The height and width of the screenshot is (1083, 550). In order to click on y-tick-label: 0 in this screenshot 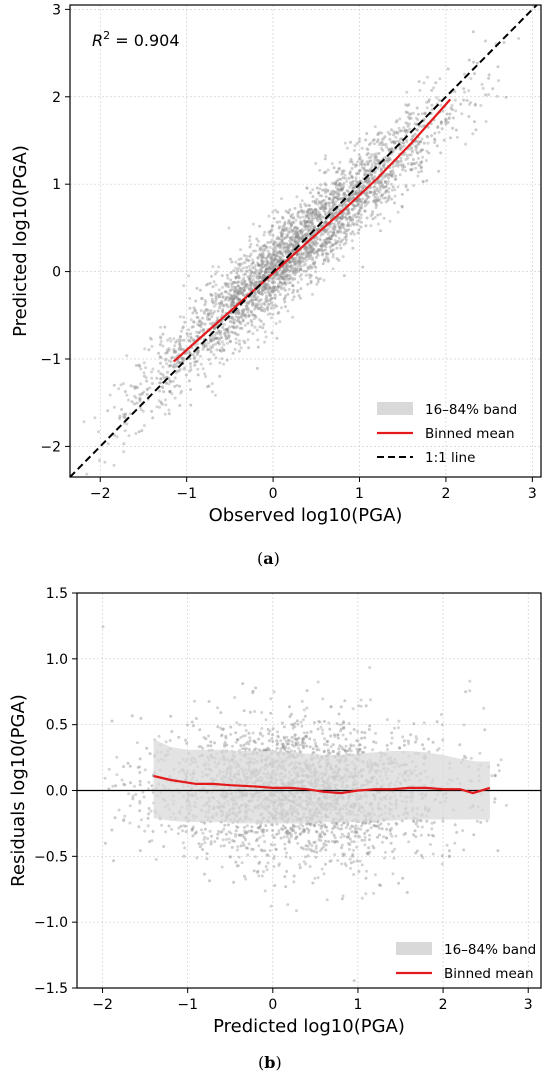, I will do `click(56, 273)`.